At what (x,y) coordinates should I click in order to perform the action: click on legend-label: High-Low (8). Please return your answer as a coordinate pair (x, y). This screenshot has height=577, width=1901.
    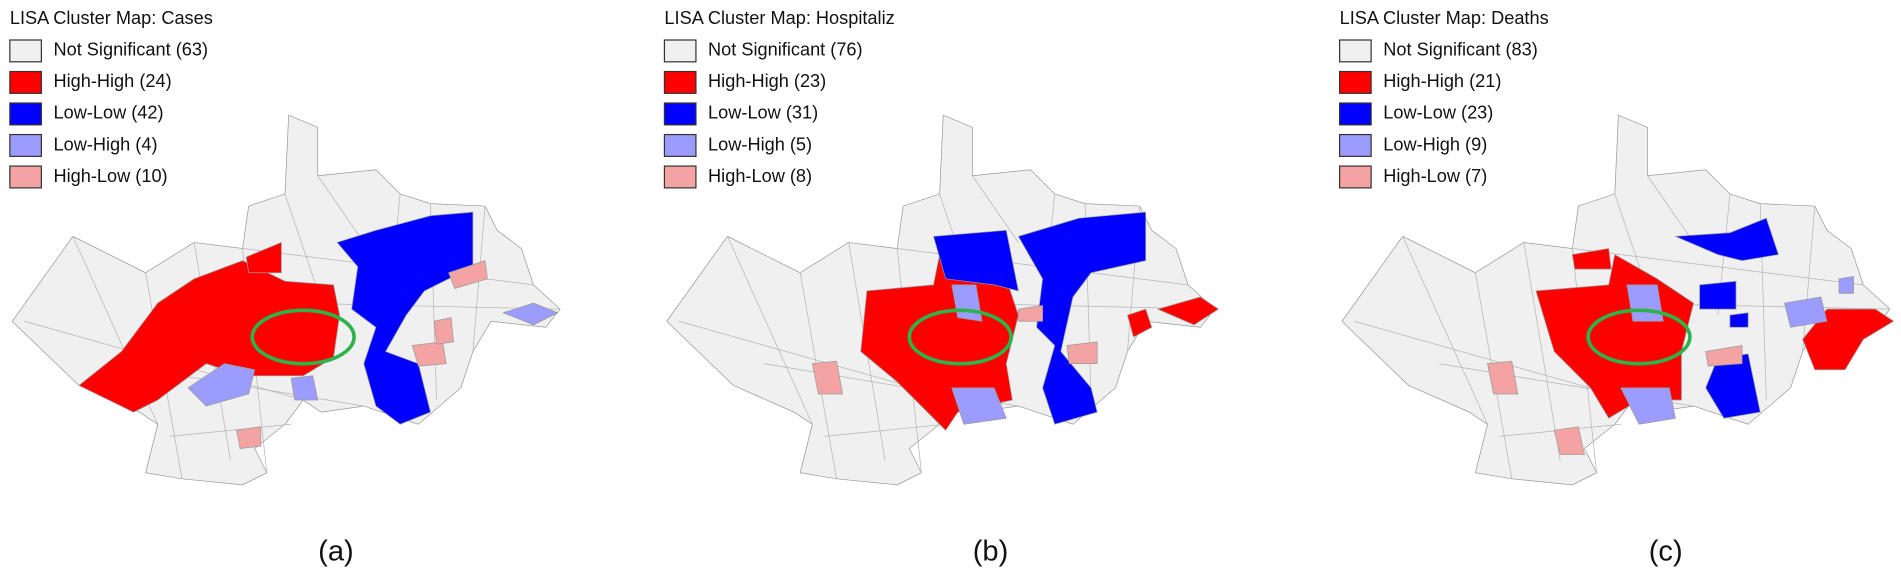
    Looking at the image, I should click on (760, 176).